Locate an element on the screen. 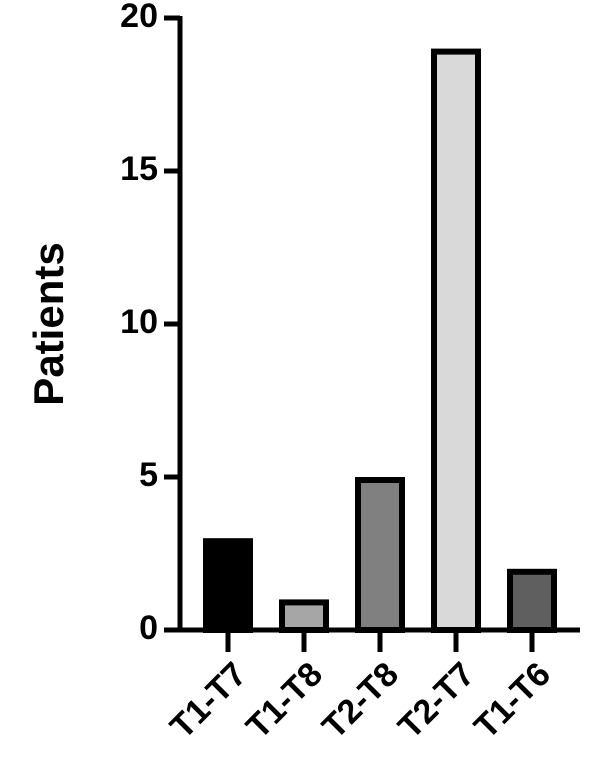  y-tick-label: 10 is located at coordinates (139, 322).